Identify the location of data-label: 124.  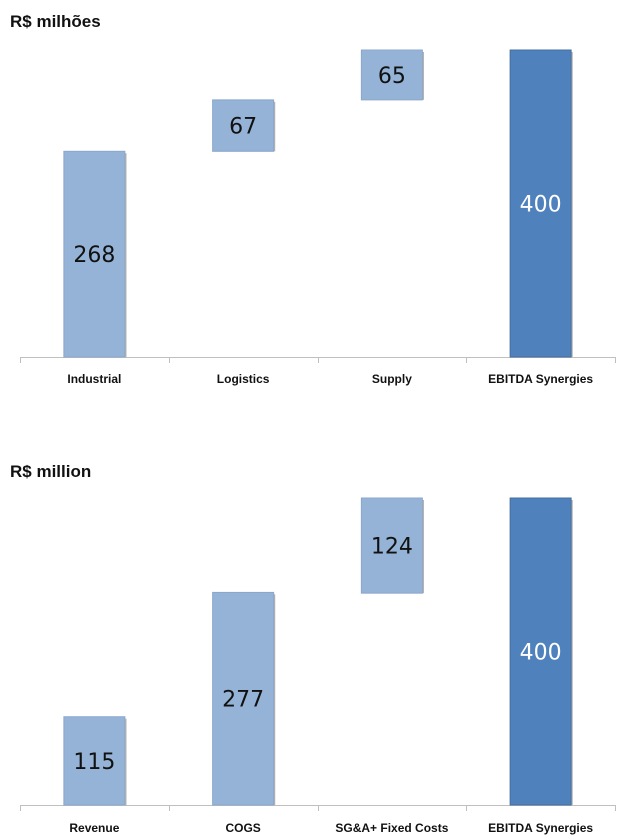
(392, 547).